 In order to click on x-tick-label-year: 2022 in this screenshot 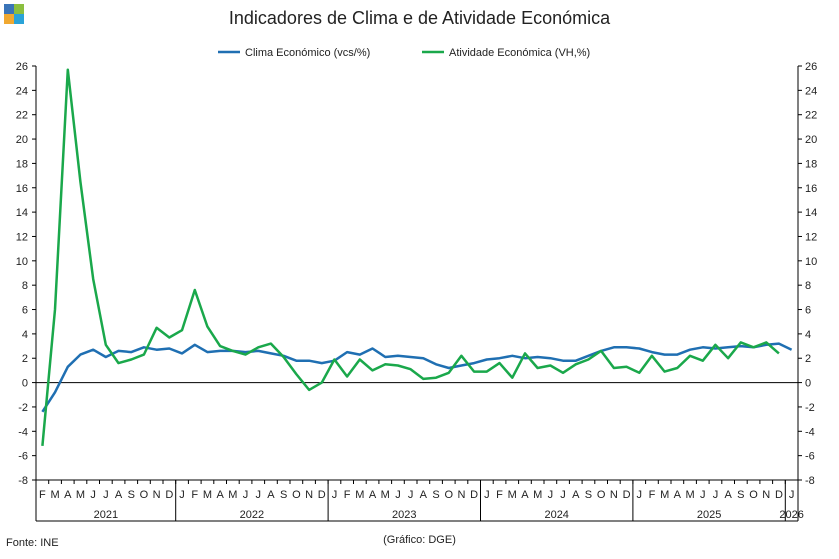, I will do `click(252, 515)`.